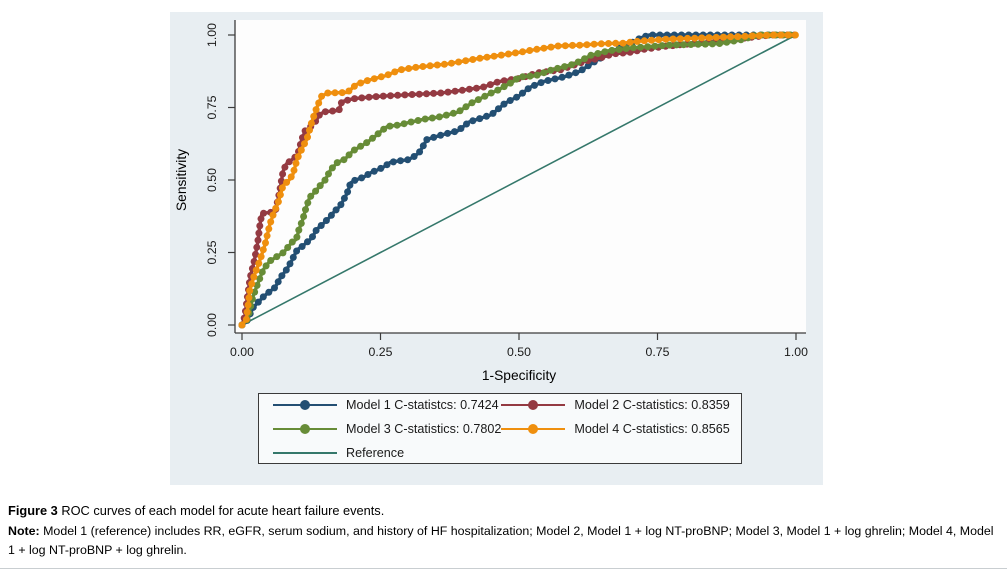 This screenshot has width=1007, height=572. I want to click on legend-circle-marker-icon, so click(305, 404).